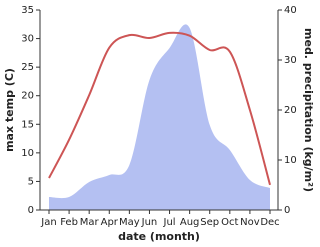 This screenshot has height=247, width=320. Describe the element at coordinates (27, 153) in the screenshot. I see `y-tick-label: 10` at that location.